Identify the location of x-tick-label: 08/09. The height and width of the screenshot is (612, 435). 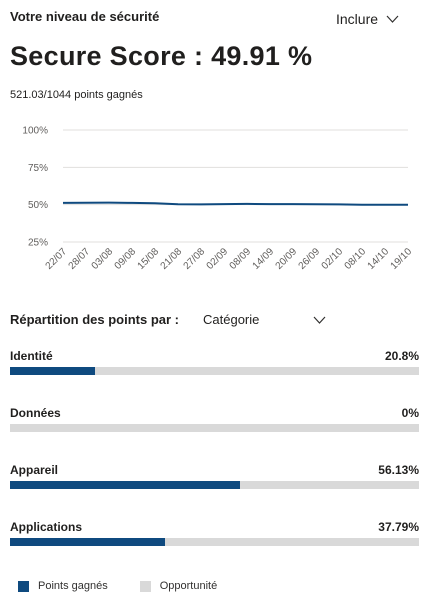
(241, 259).